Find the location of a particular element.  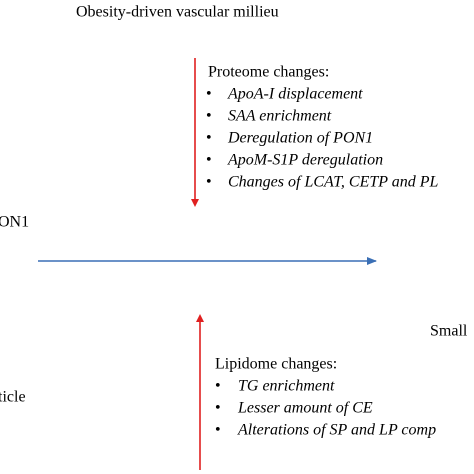

lipidome-item: Lesser amount of CE is located at coordinates (305, 408).